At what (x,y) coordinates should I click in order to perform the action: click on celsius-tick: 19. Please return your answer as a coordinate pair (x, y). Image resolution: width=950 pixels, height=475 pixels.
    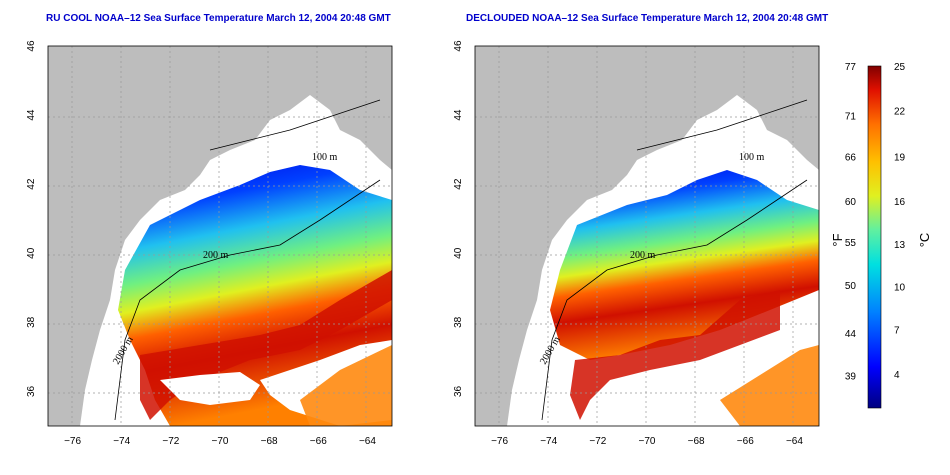
    Looking at the image, I should click on (900, 158).